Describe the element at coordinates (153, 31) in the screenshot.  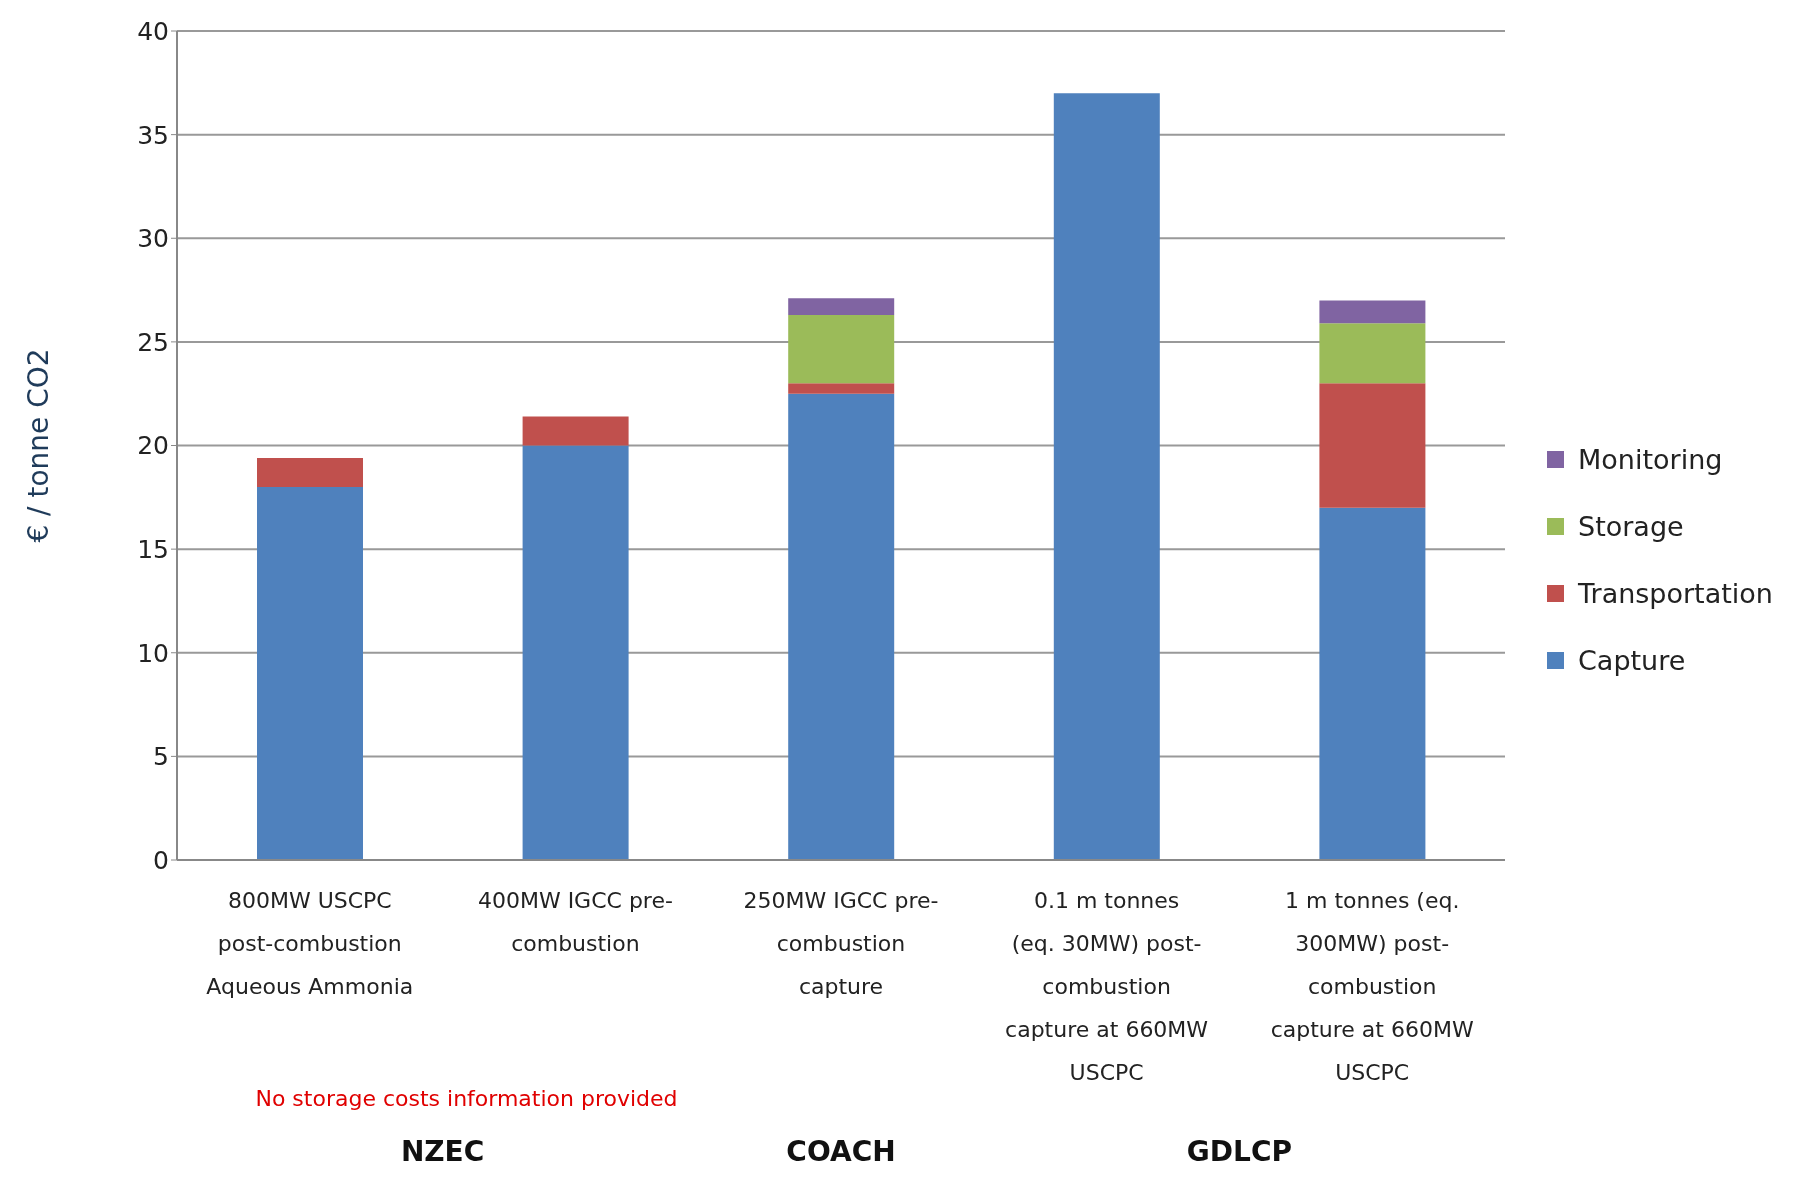
I see `y-tick-label: 40` at that location.